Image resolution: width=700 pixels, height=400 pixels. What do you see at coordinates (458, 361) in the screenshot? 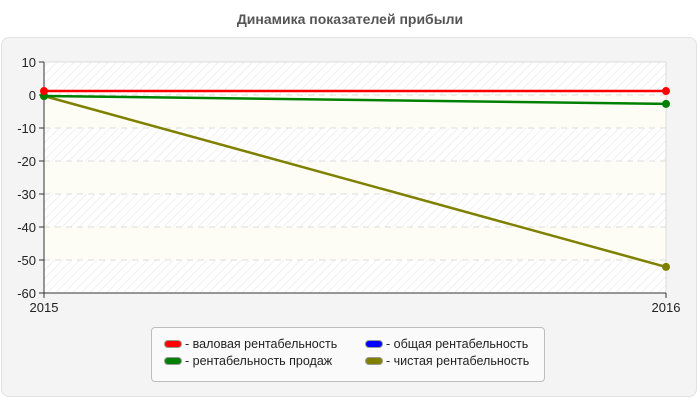
I see `legend-label: - чистая рентабельность` at bounding box center [458, 361].